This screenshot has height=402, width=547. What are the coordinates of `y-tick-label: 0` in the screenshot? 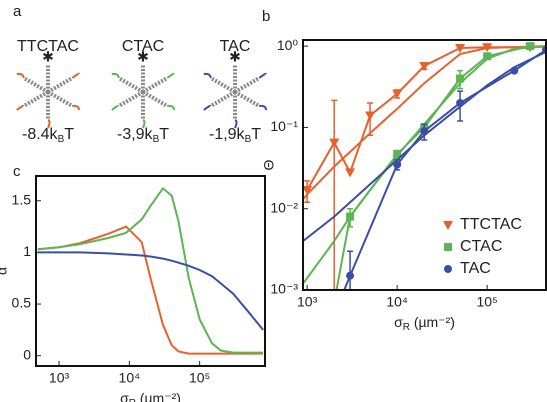 It's located at (27, 354).